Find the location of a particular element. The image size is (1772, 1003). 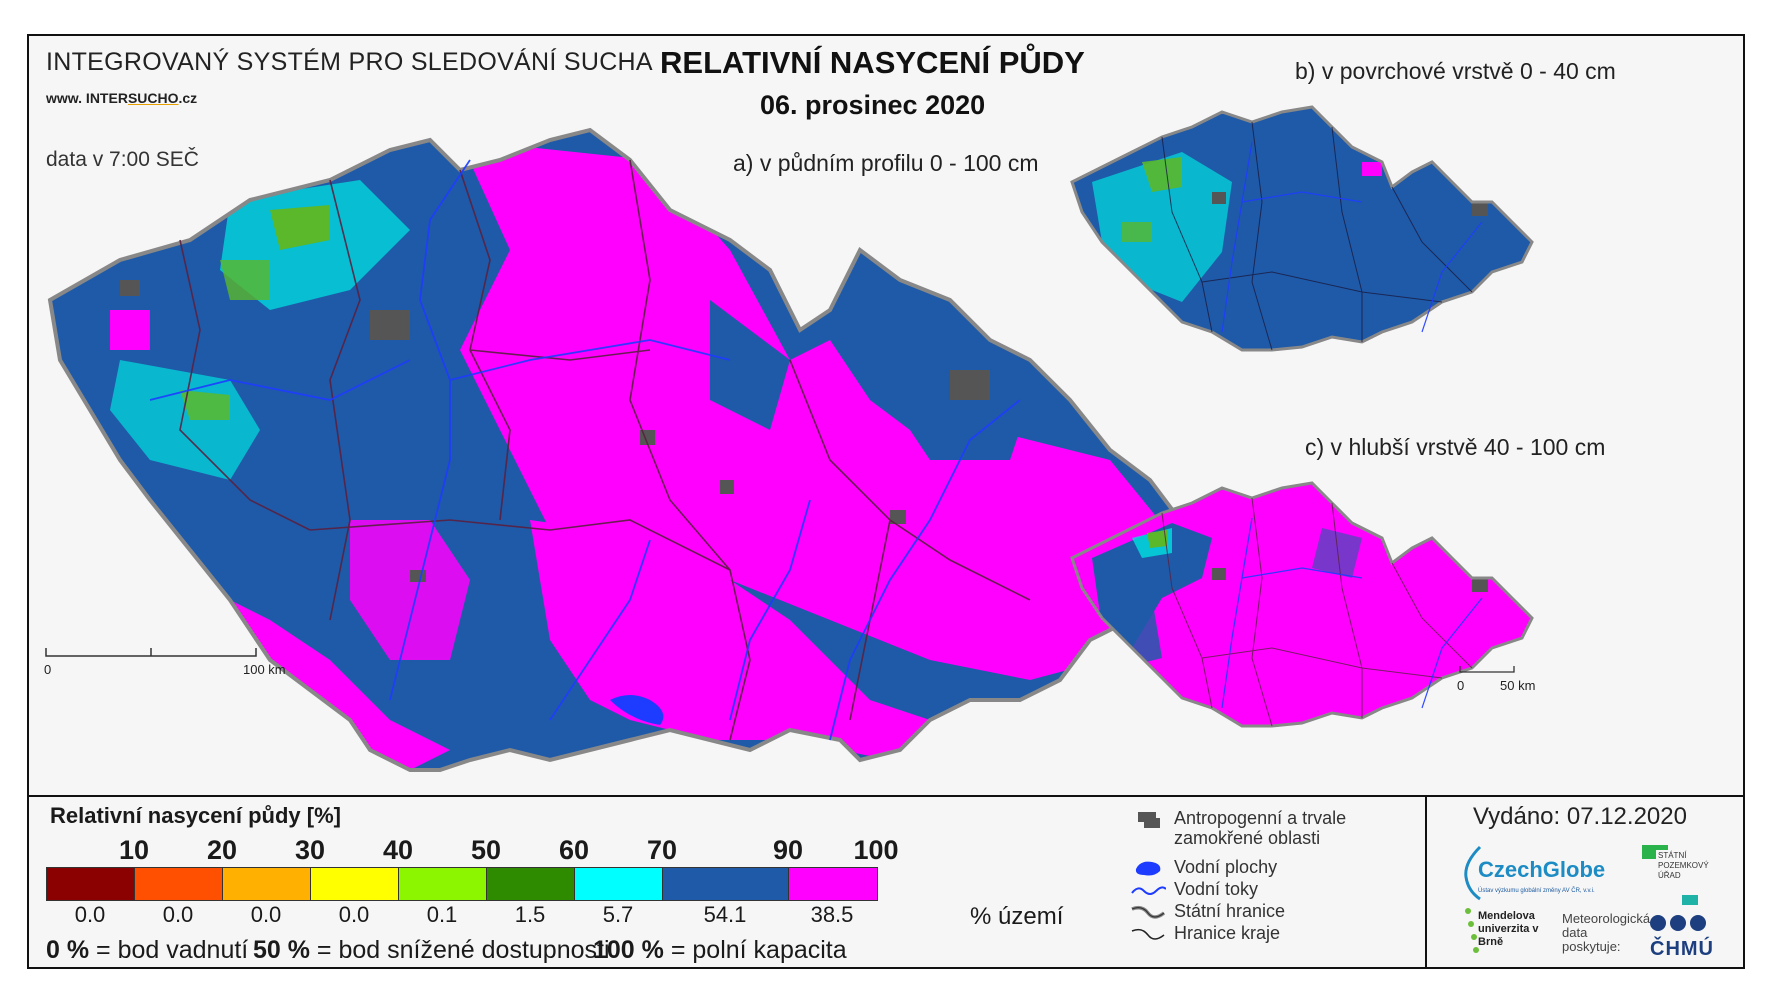

state-border-icon is located at coordinates (1148, 912).